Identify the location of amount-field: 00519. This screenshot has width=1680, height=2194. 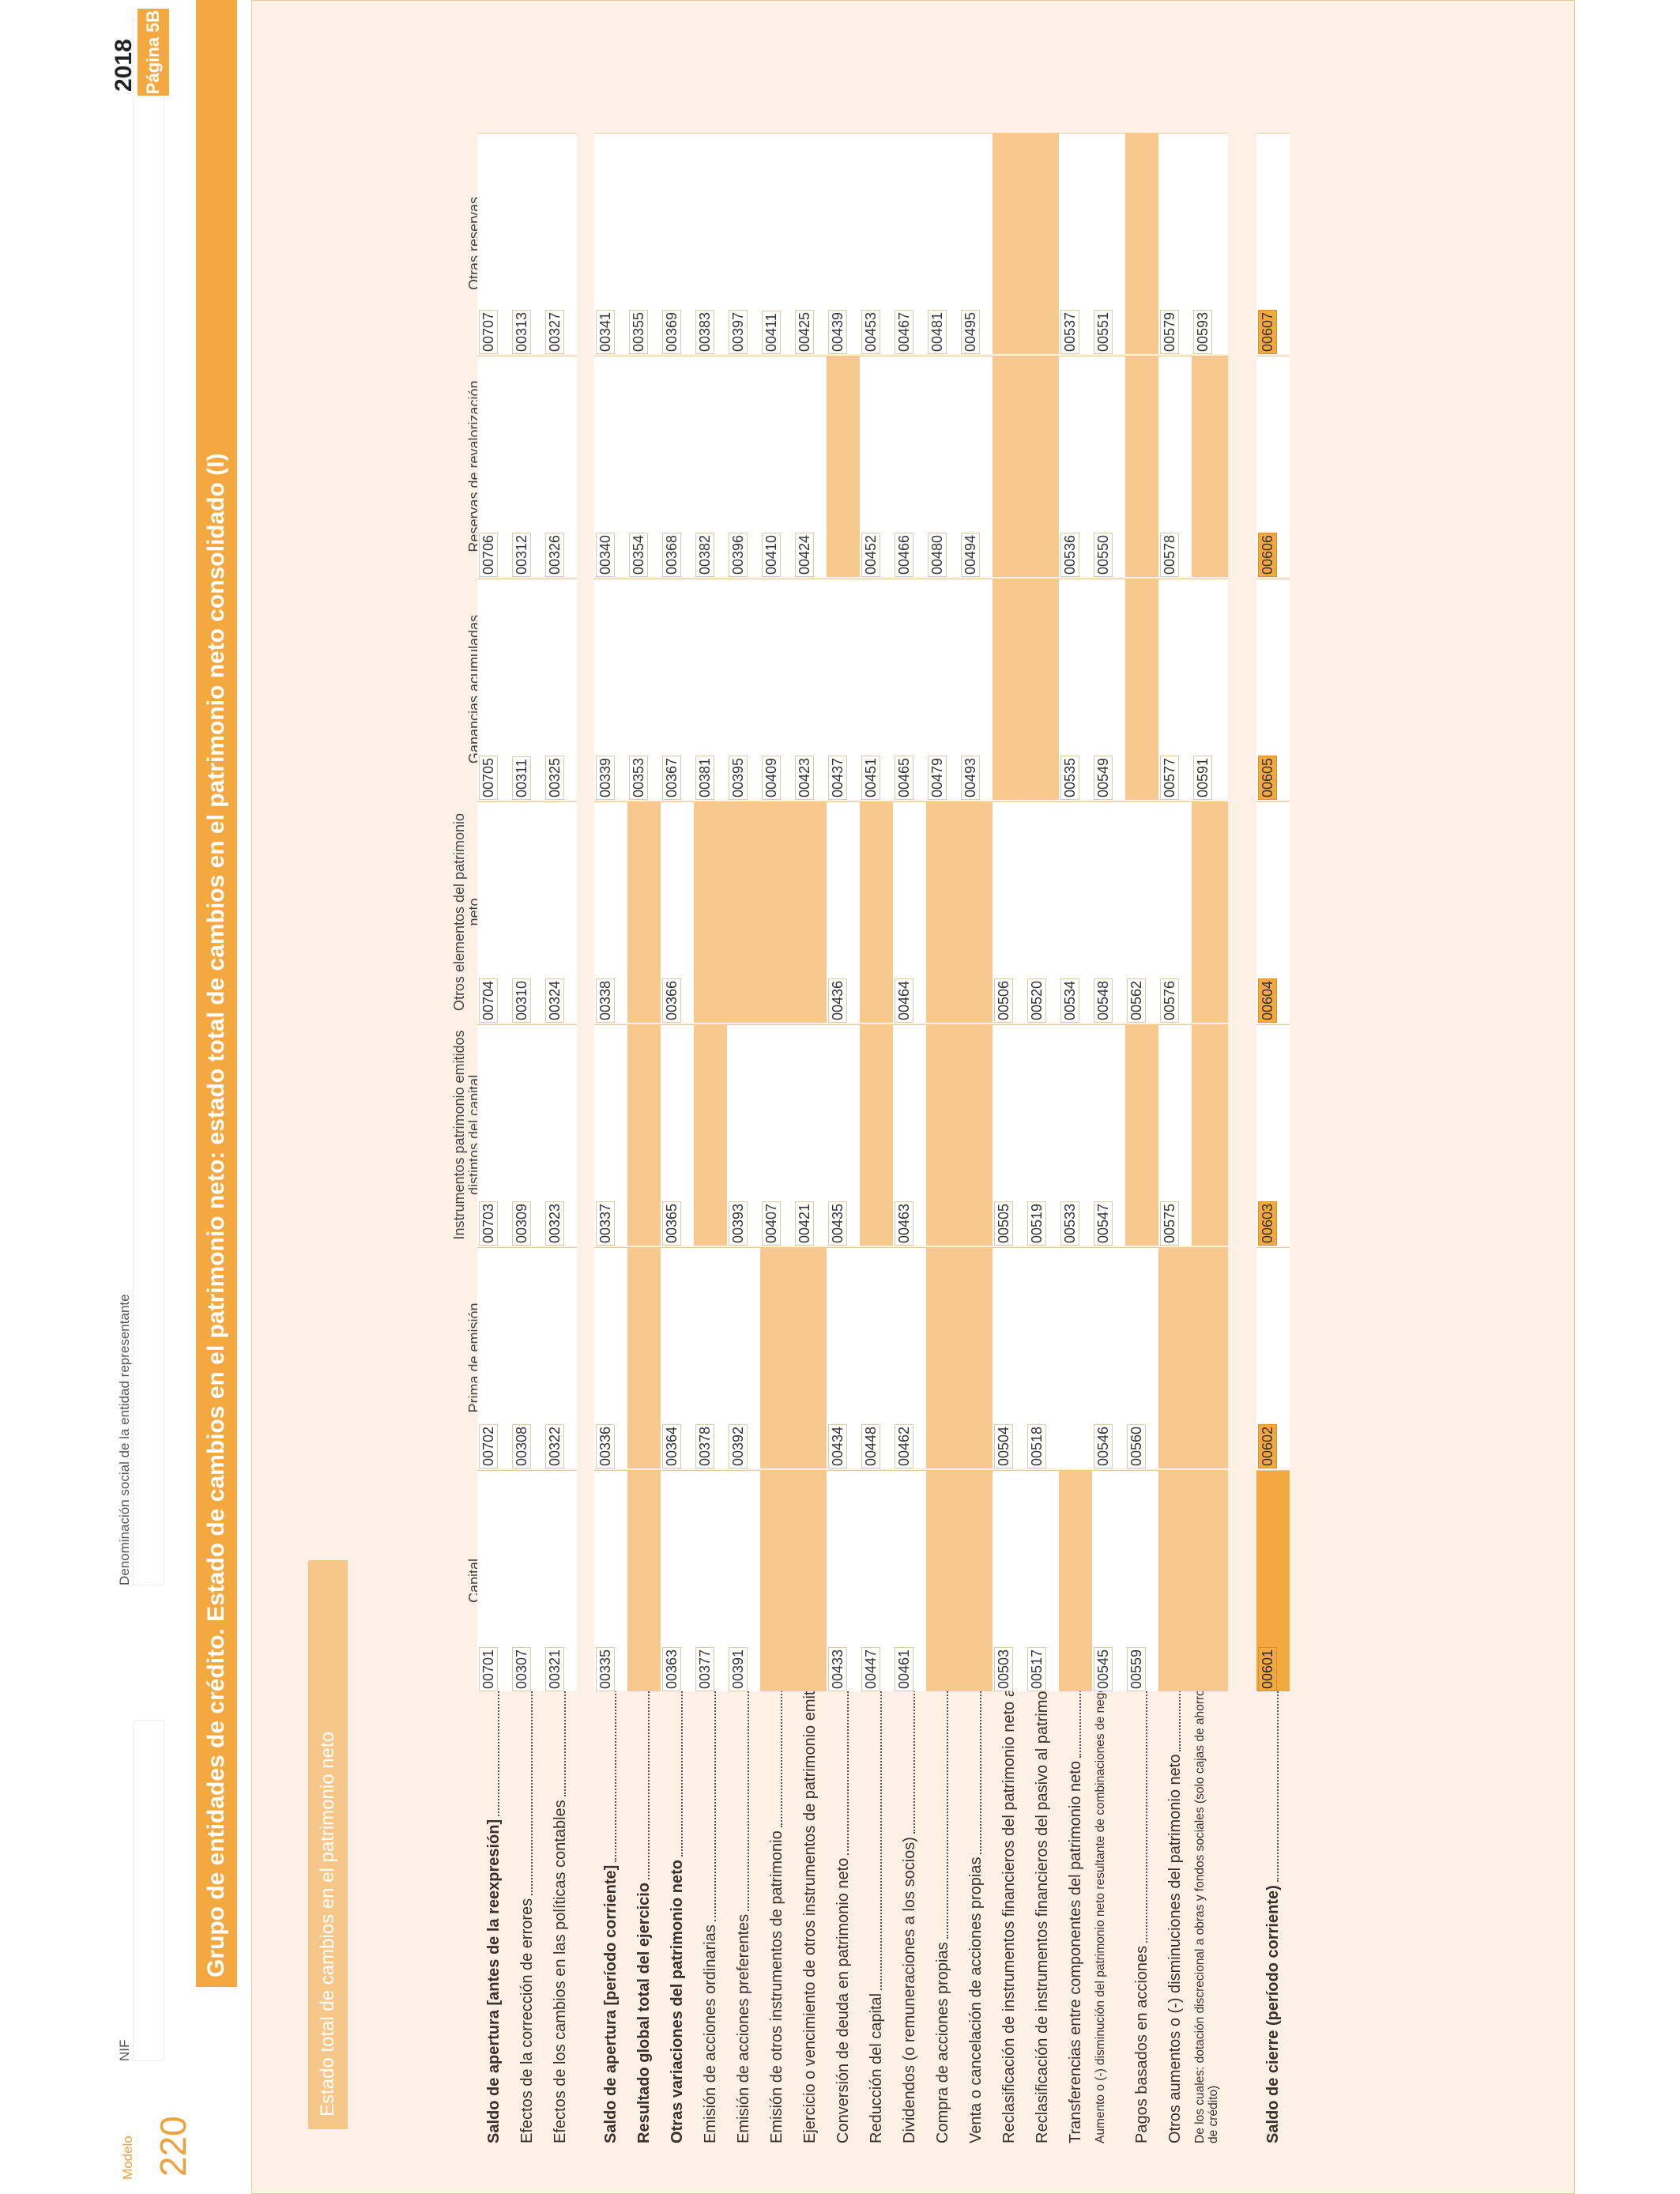
(1042, 1135).